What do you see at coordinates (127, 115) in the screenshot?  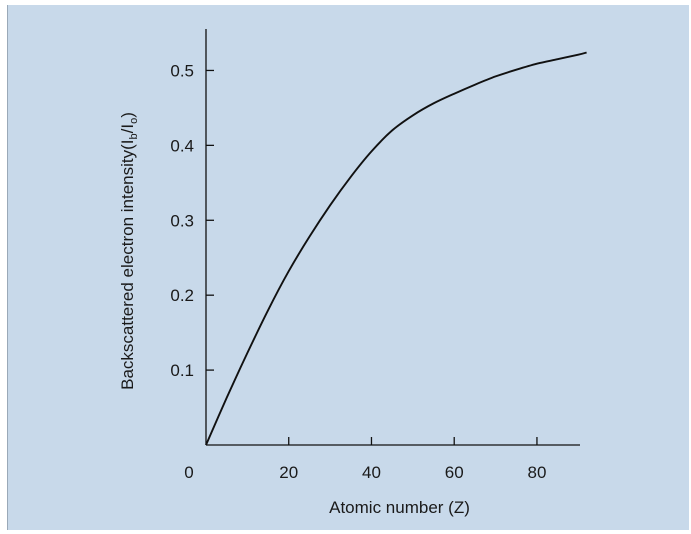 I see `y-axis-title-end: )` at bounding box center [127, 115].